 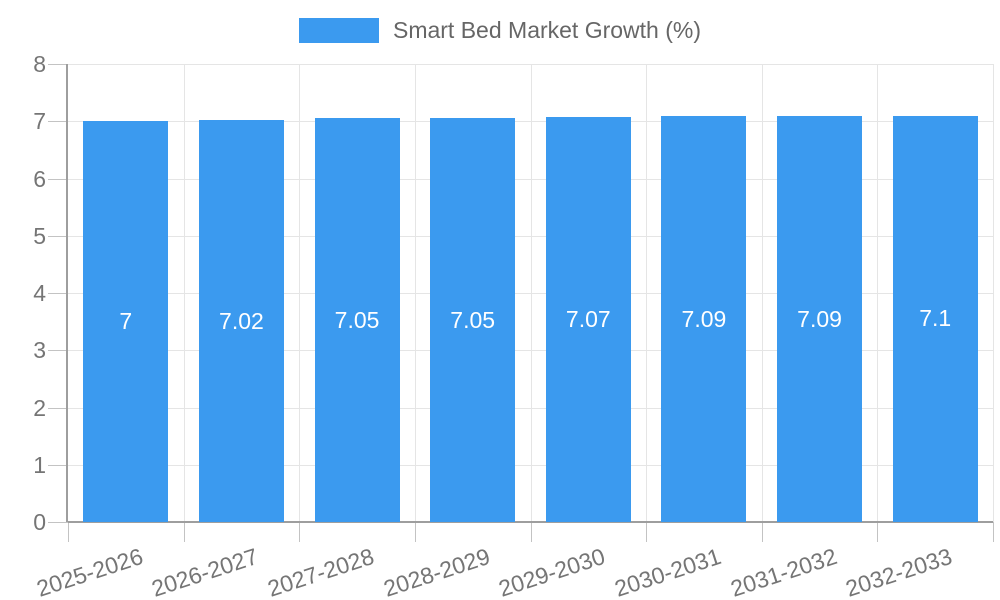 I want to click on y-tick-label: 7, so click(x=39, y=121).